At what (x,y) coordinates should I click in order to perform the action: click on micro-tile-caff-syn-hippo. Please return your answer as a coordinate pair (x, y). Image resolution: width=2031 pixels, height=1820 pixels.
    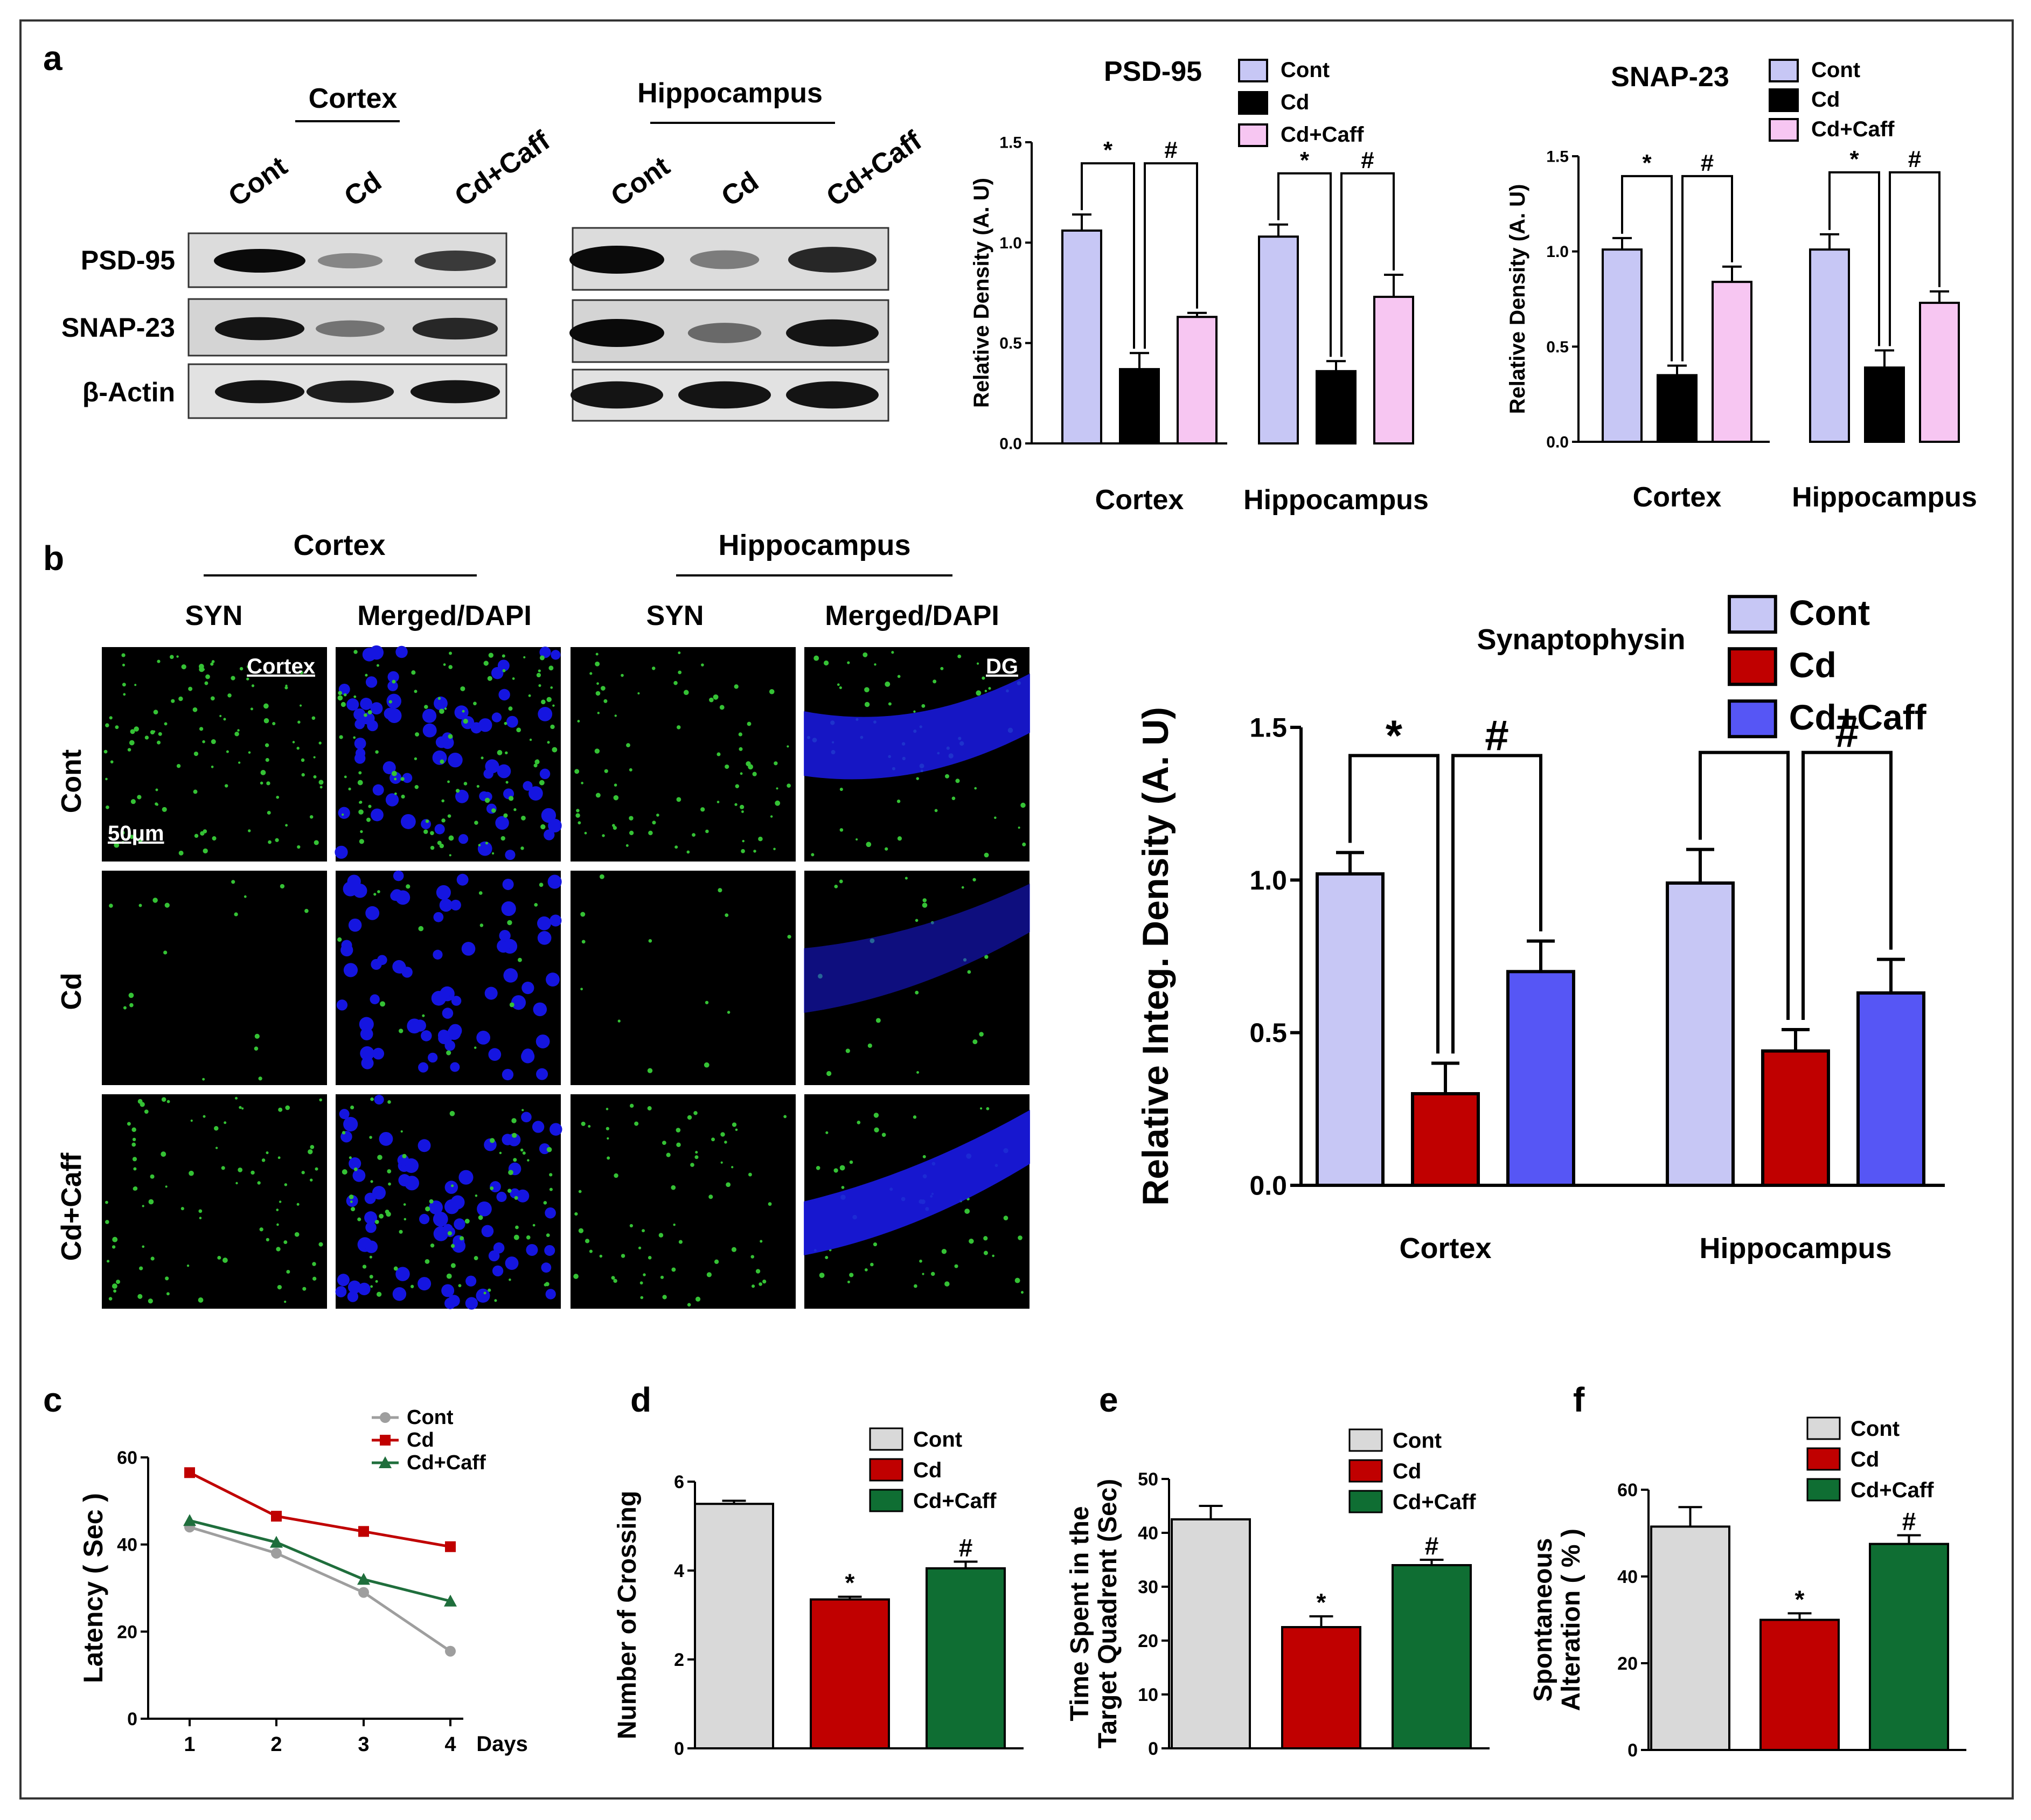
    Looking at the image, I should click on (683, 1201).